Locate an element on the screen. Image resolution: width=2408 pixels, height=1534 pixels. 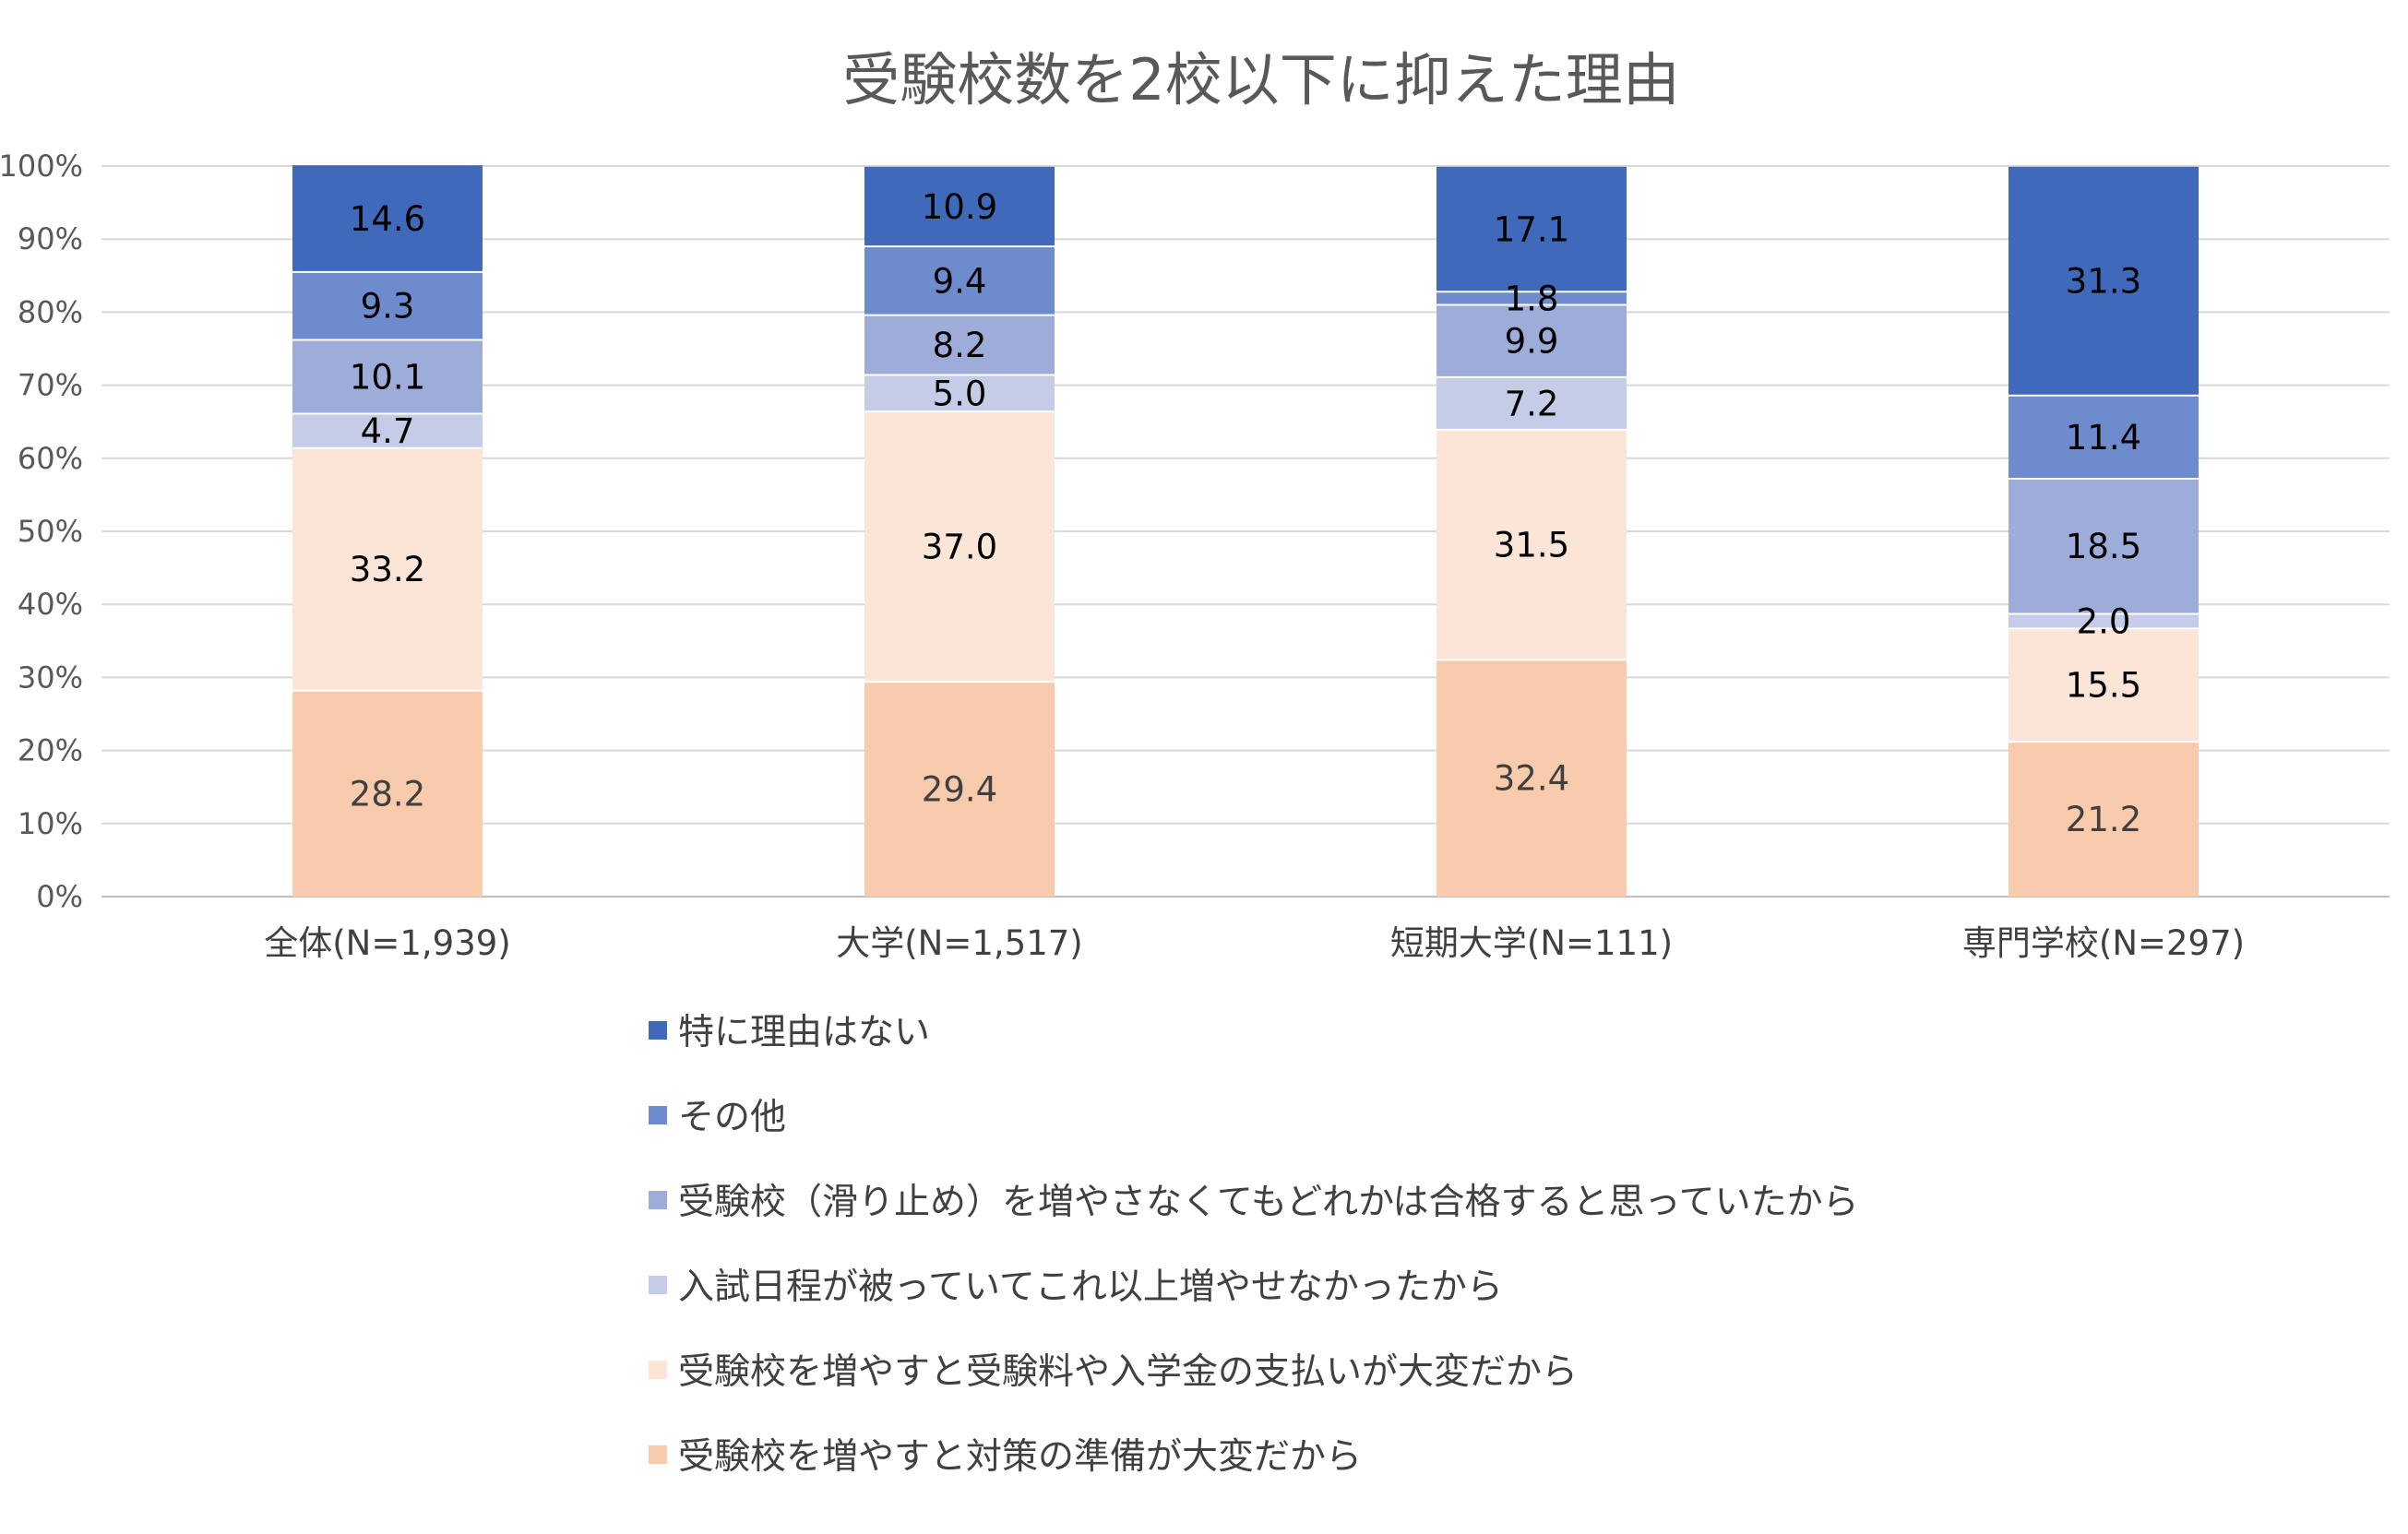
data-label: 31.3 is located at coordinates (2103, 282).